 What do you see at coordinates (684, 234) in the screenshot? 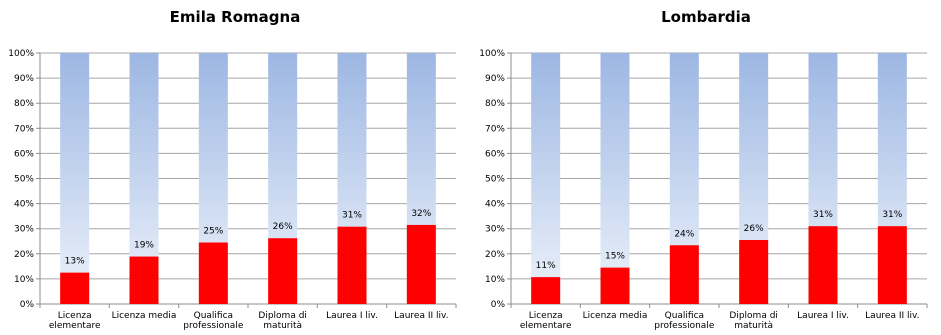
I see `data-label: 24%` at bounding box center [684, 234].